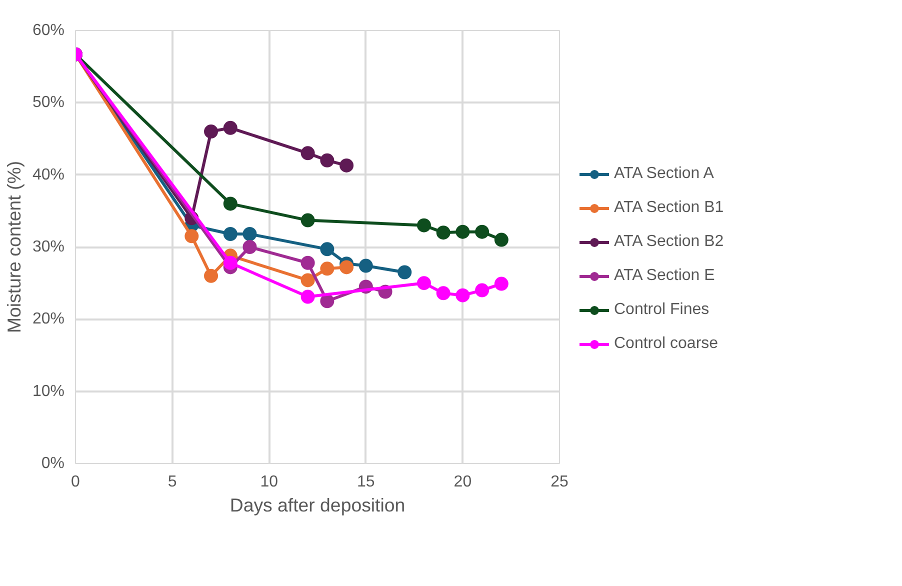 The width and height of the screenshot is (902, 586). What do you see at coordinates (52, 463) in the screenshot?
I see `y-tick-label: 0%` at bounding box center [52, 463].